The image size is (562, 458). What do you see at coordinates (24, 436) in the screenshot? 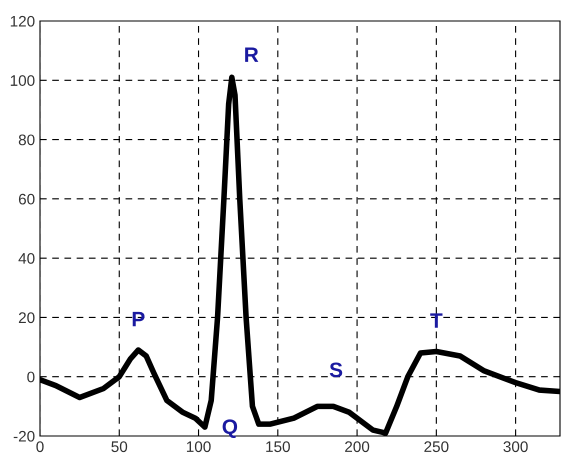
I see `y-tick-label: -20` at bounding box center [24, 436].